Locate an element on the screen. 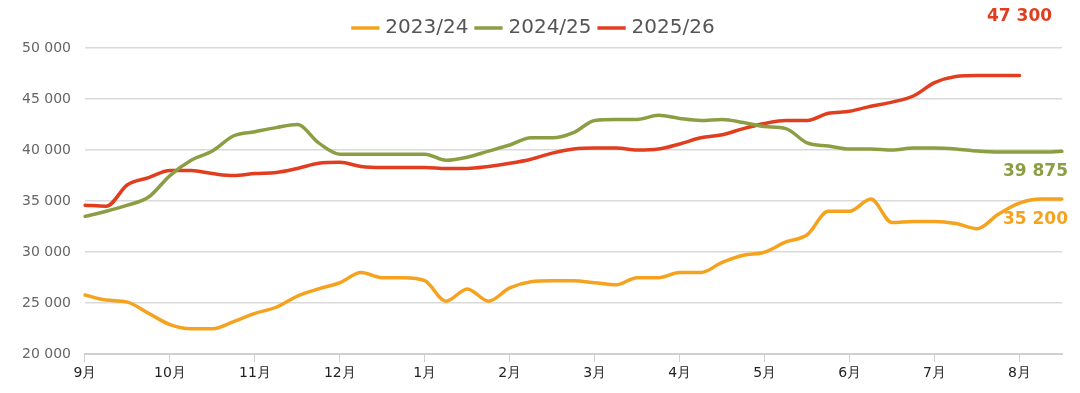  x-tick-label: 2月 is located at coordinates (510, 372).